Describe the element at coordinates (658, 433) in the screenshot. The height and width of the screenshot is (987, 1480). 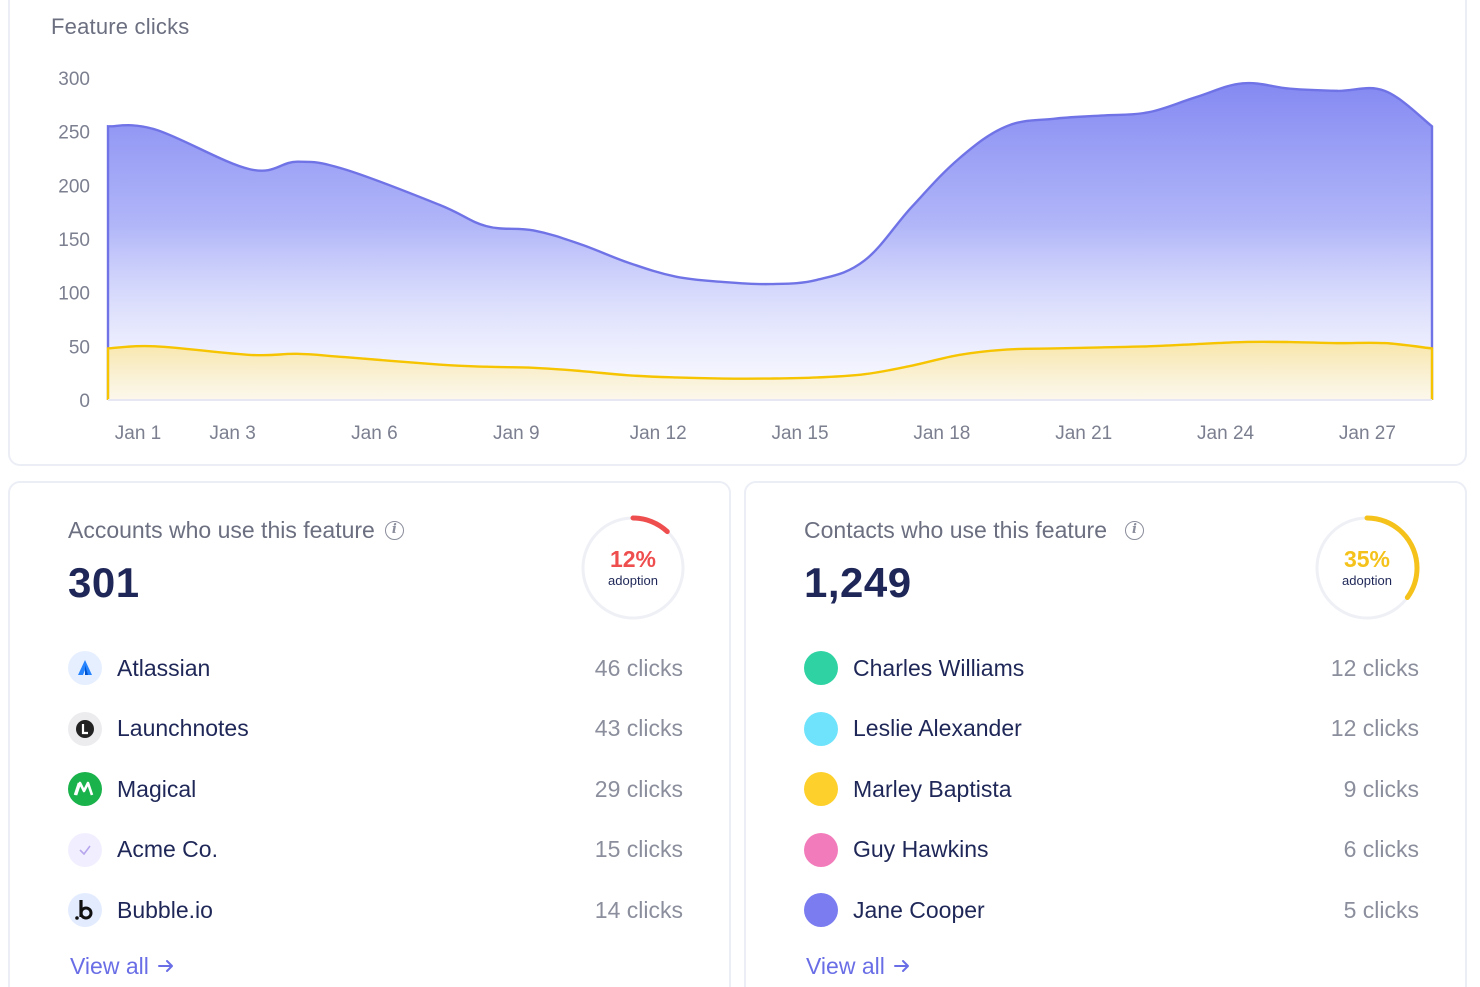
I see `x-tick-label: Jan 12` at that location.